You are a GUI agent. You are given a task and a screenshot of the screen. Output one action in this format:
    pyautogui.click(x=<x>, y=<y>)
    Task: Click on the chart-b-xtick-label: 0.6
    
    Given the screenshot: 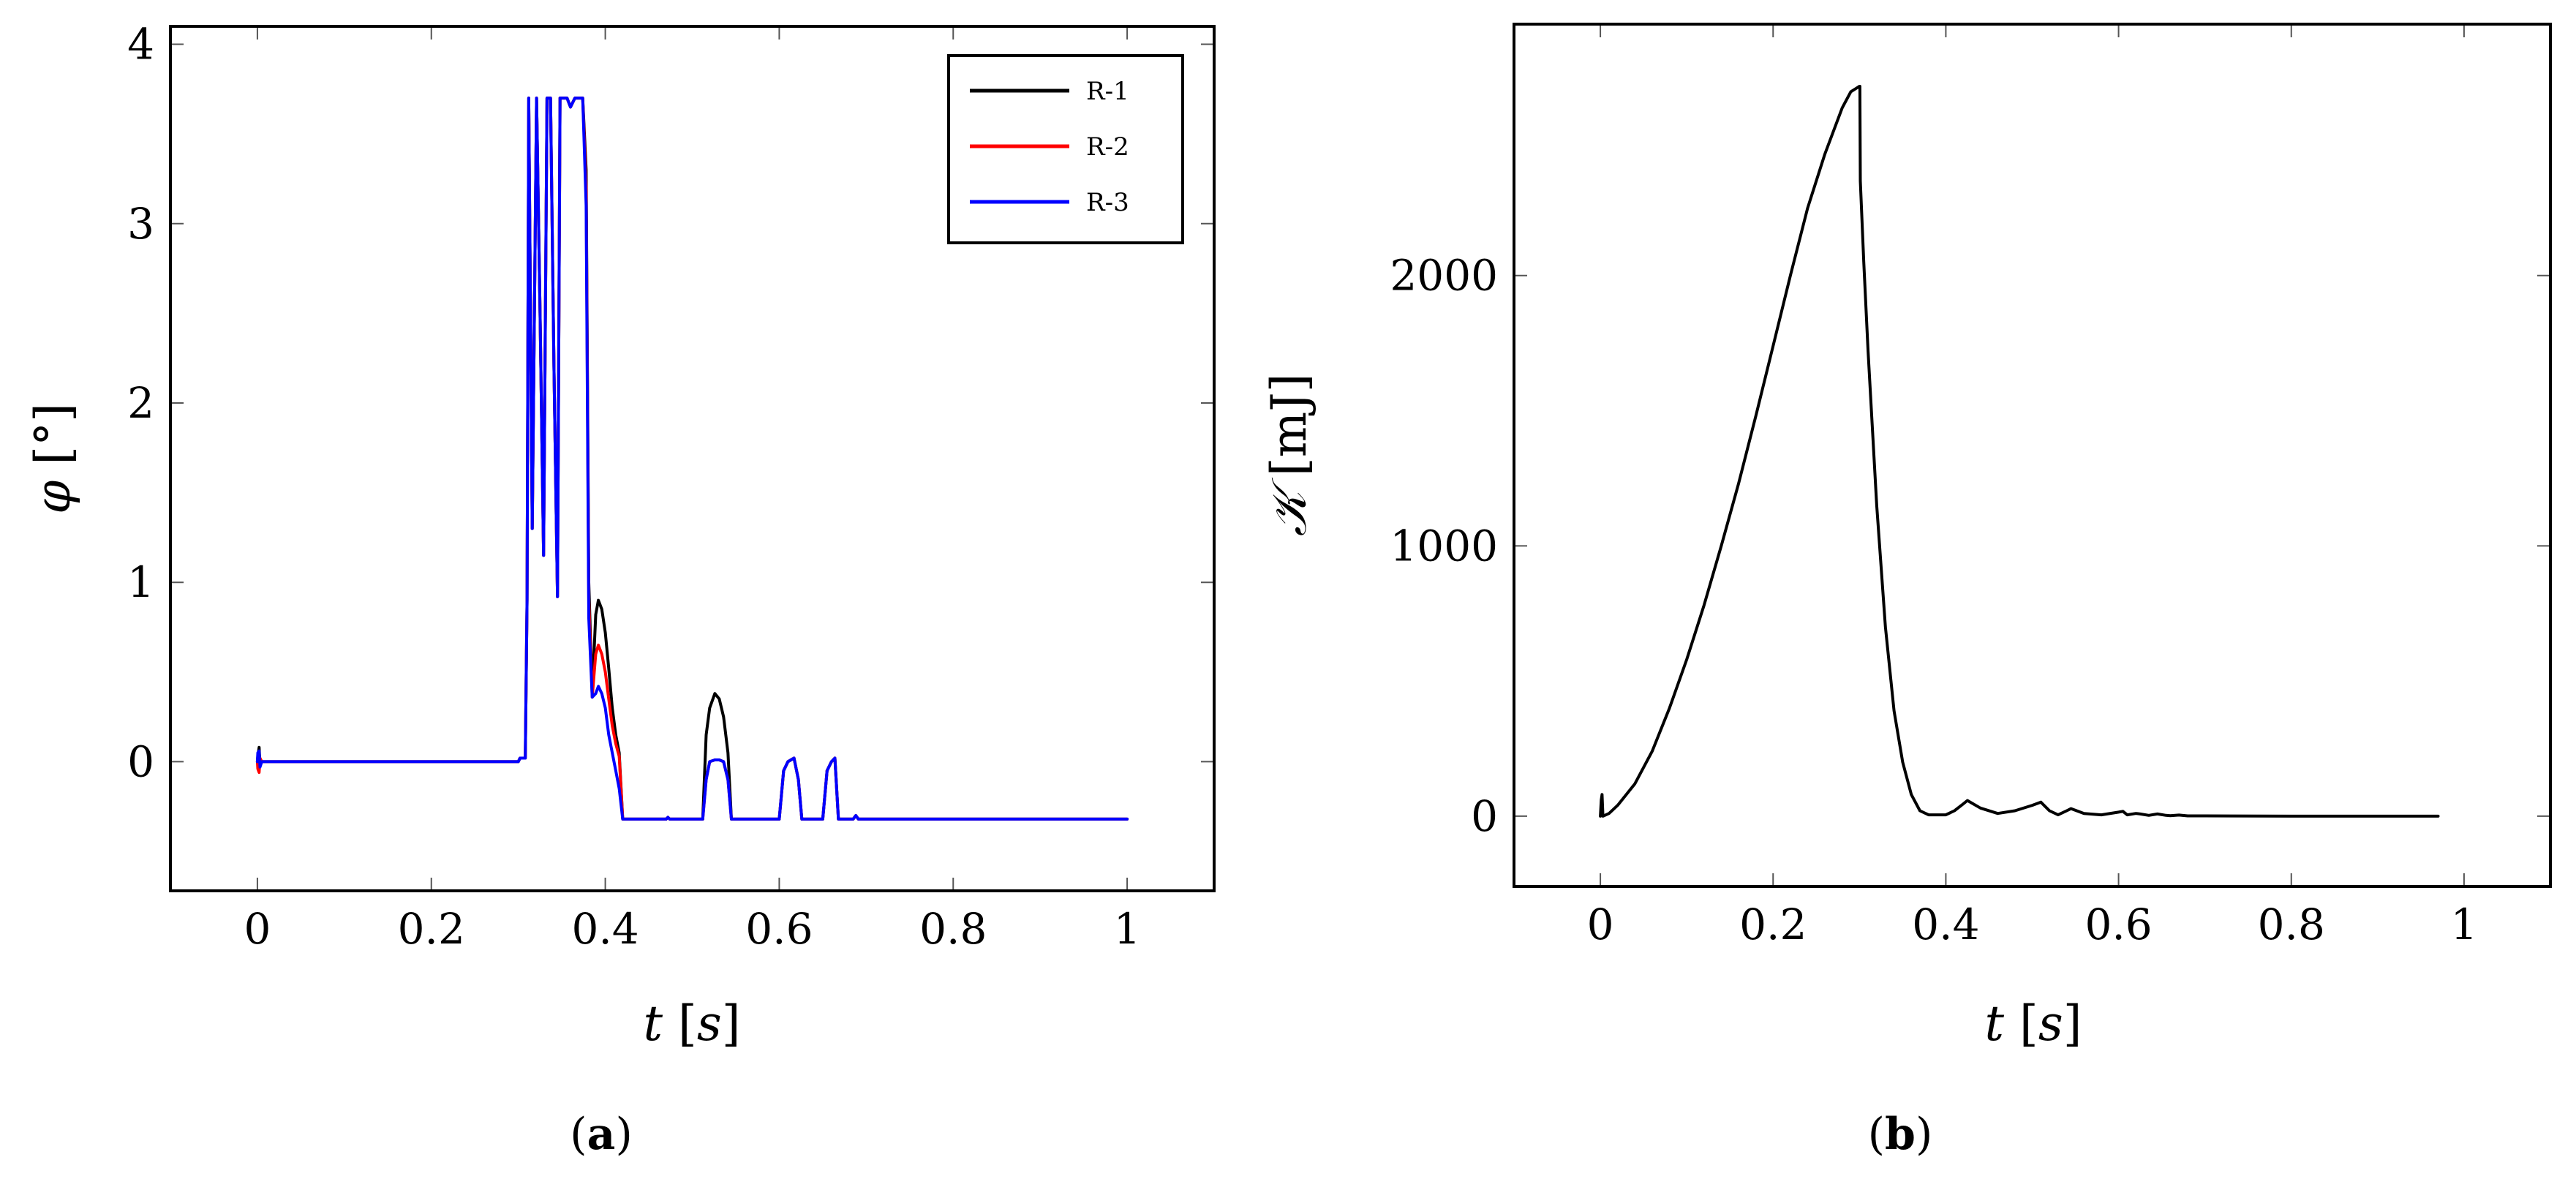 What is the action you would take?
    pyautogui.click(x=2118, y=924)
    